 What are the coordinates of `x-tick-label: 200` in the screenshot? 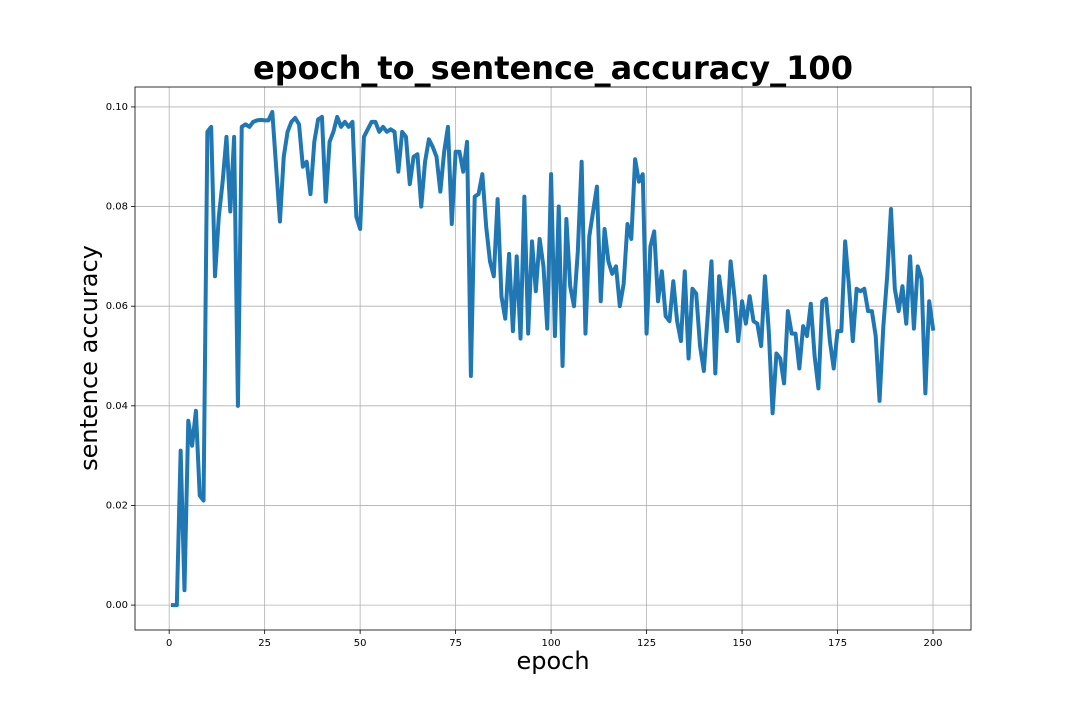 It's located at (932, 643).